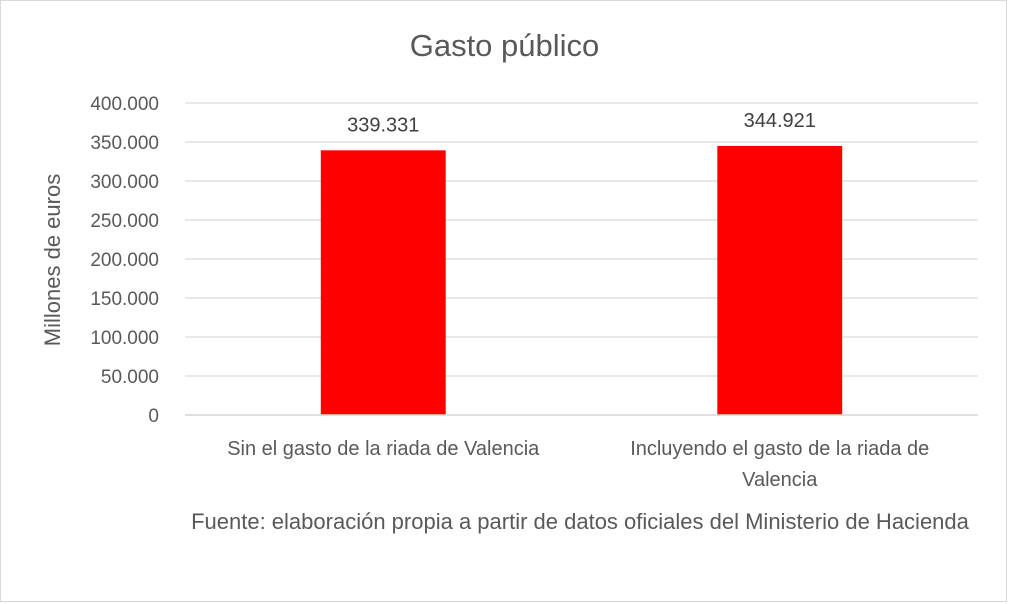 The height and width of the screenshot is (604, 1009). What do you see at coordinates (130, 377) in the screenshot?
I see `y-tick-label: 50.000` at bounding box center [130, 377].